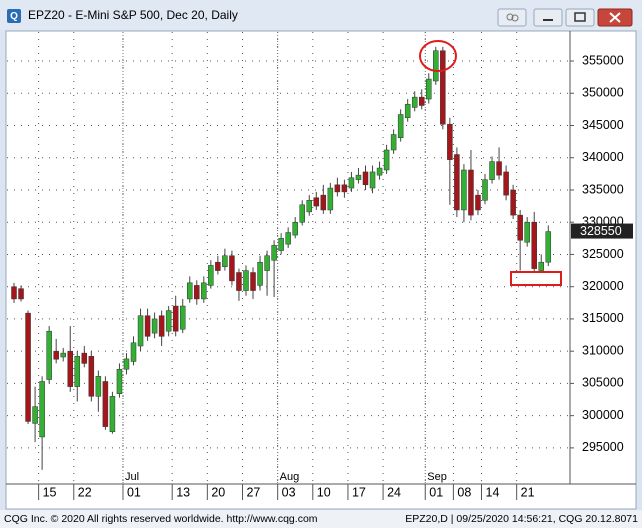 Image resolution: width=642 pixels, height=528 pixels. Describe the element at coordinates (548, 17) in the screenshot. I see `minimize-button` at that location.